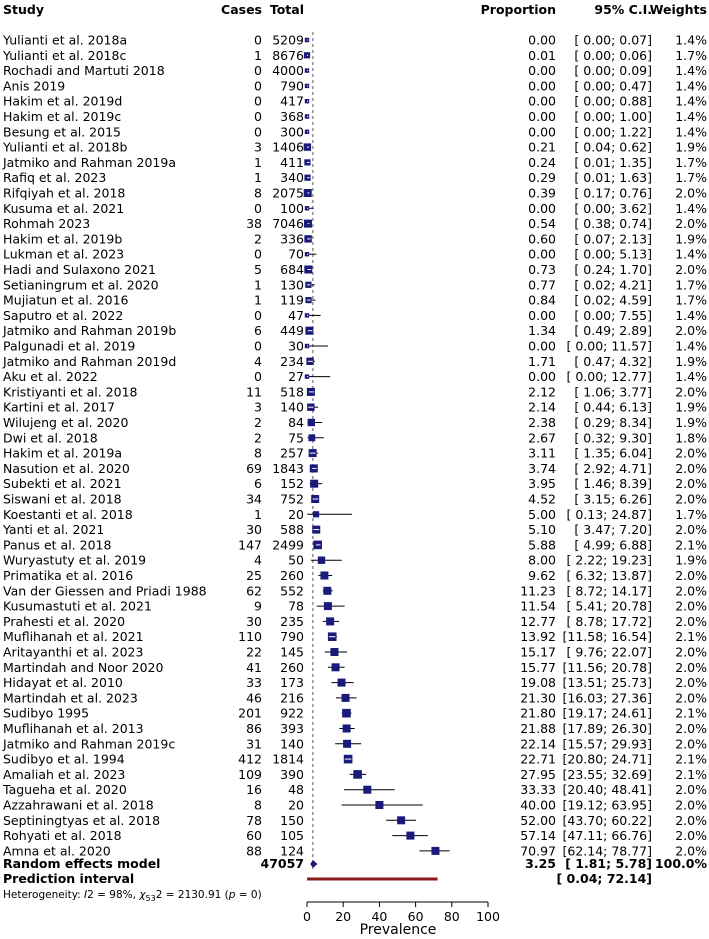 The width and height of the screenshot is (709, 939). I want to click on study-total: 130, so click(292, 284).